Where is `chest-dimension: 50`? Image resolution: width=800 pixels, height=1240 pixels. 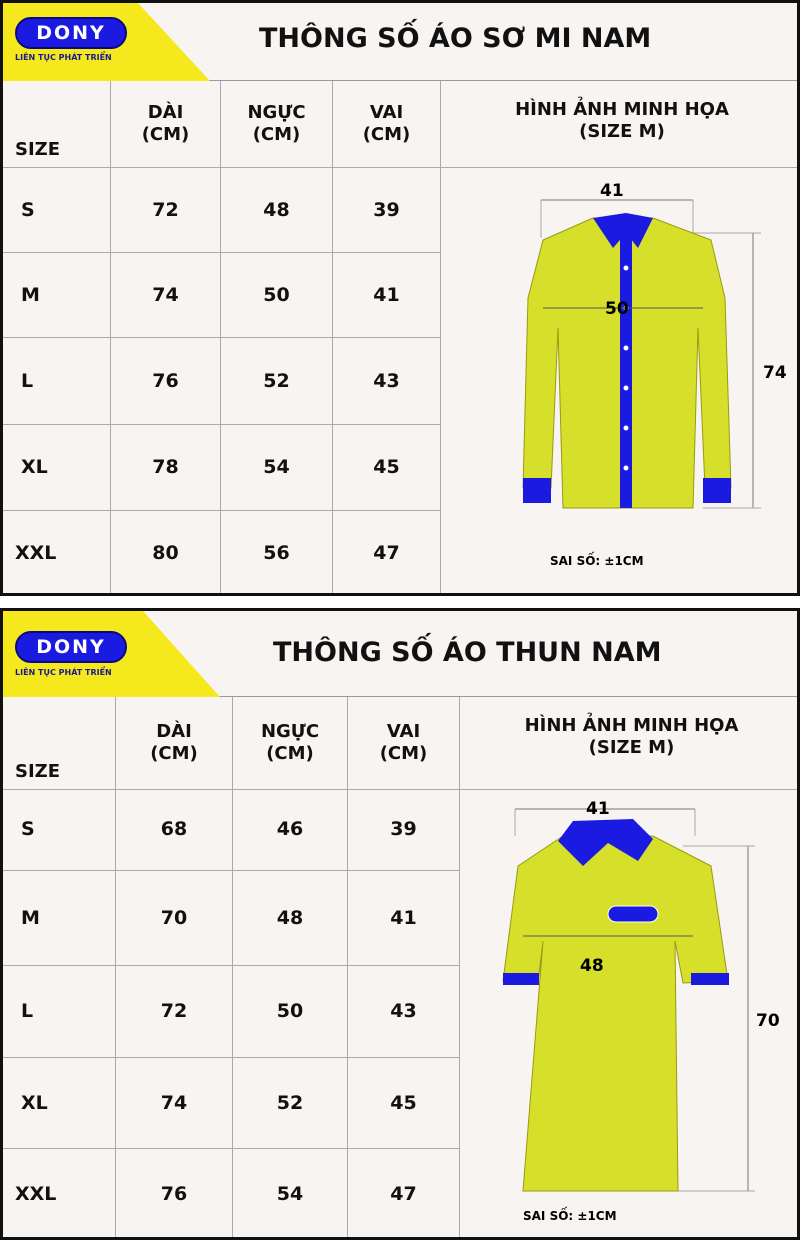 chest-dimension: 50 is located at coordinates (617, 309).